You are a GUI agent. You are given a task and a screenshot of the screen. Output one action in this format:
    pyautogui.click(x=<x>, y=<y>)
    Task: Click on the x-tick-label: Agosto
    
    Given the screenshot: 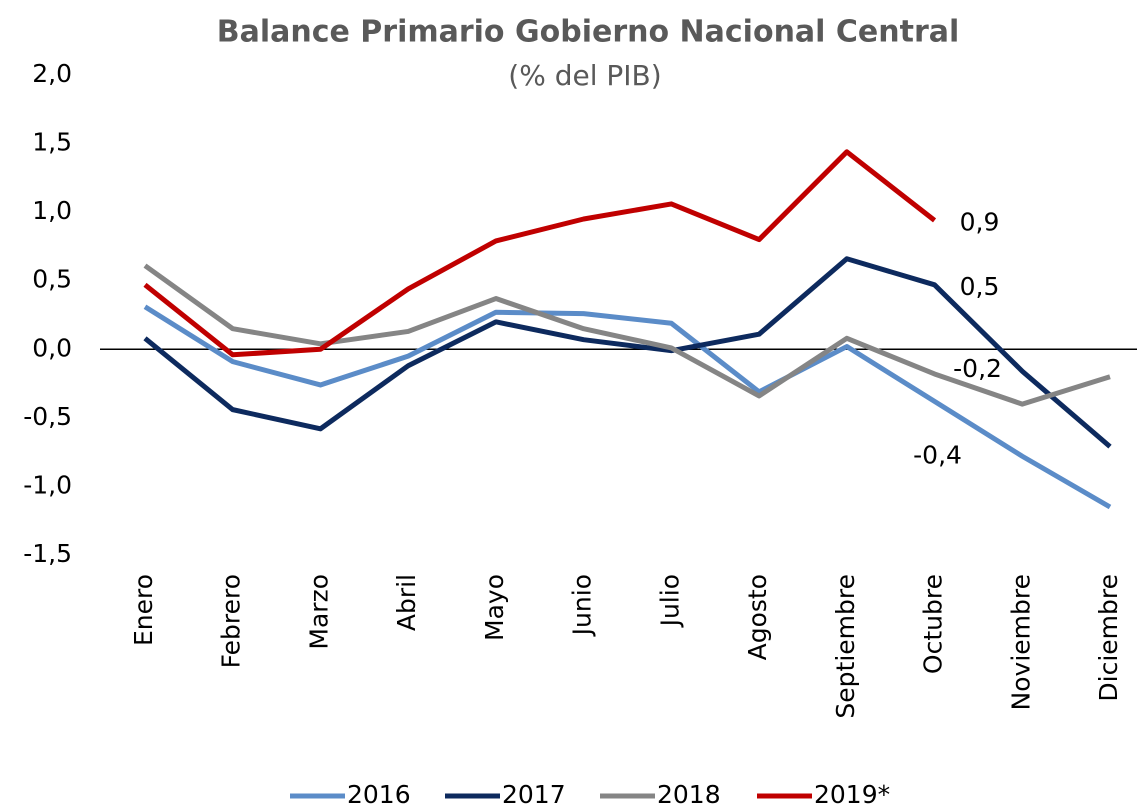 What is the action you would take?
    pyautogui.click(x=757, y=617)
    